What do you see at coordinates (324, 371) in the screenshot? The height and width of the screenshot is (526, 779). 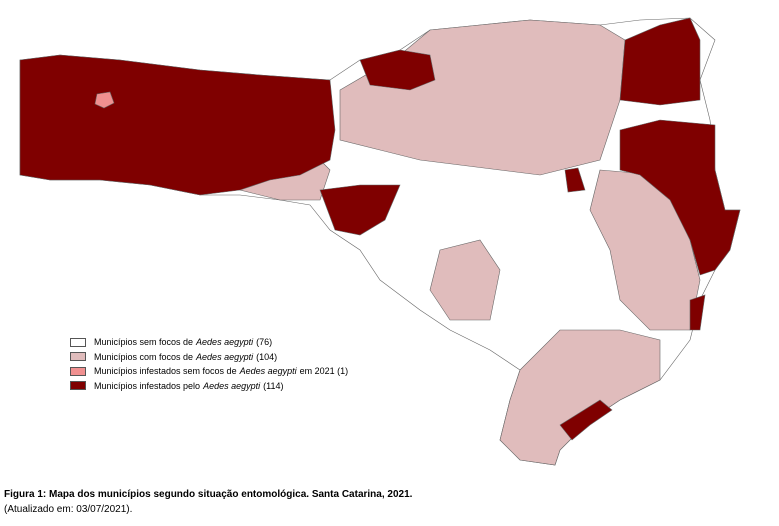 I see `legend-count: em 2021 (1)` at bounding box center [324, 371].